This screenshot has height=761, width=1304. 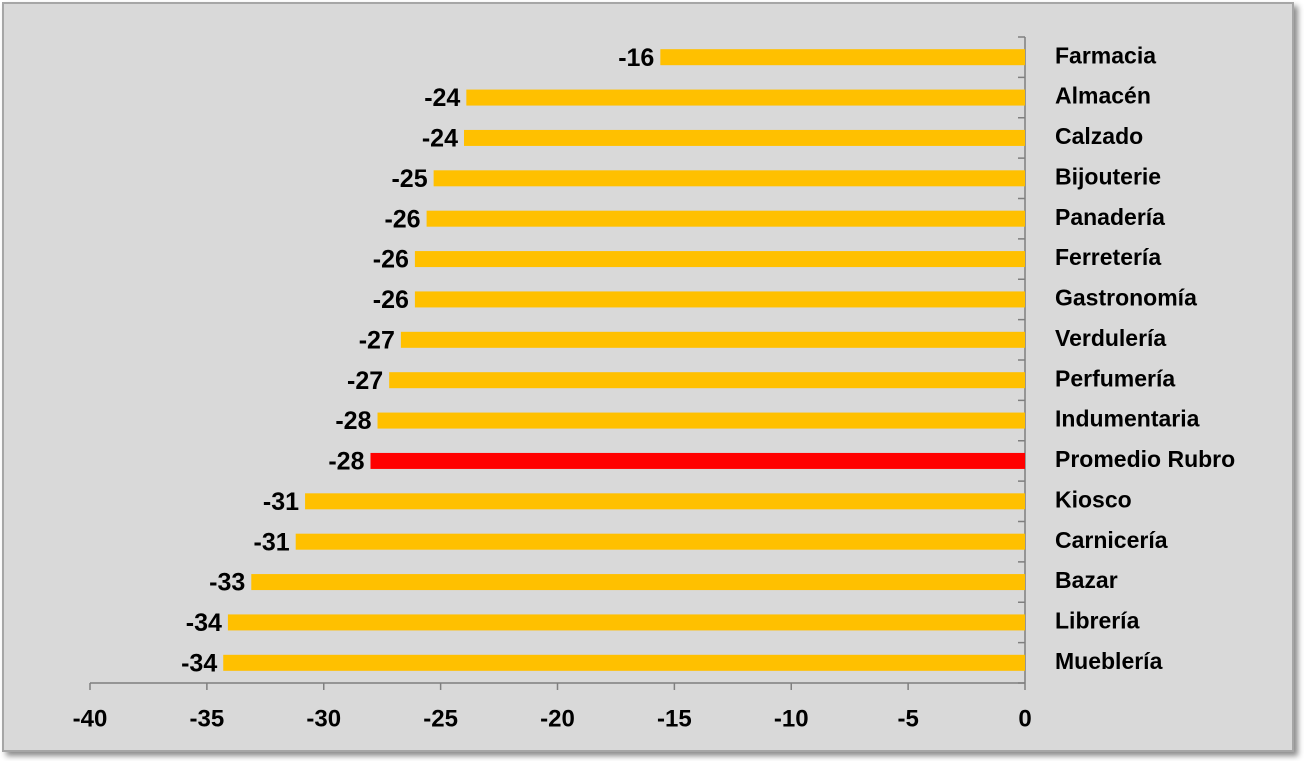 I want to click on y-tick-label: Carnicería, so click(x=1111, y=540).